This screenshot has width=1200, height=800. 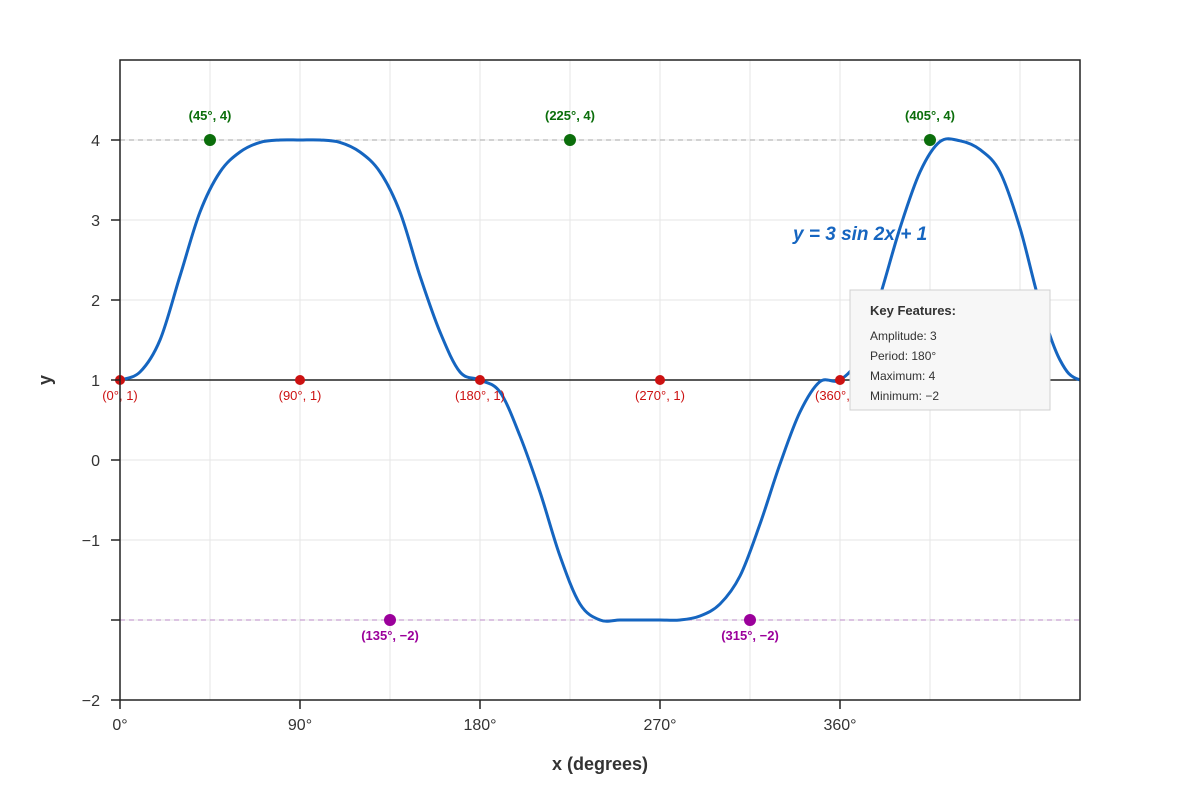 I want to click on y-tick-label-5: −1, so click(x=91, y=541).